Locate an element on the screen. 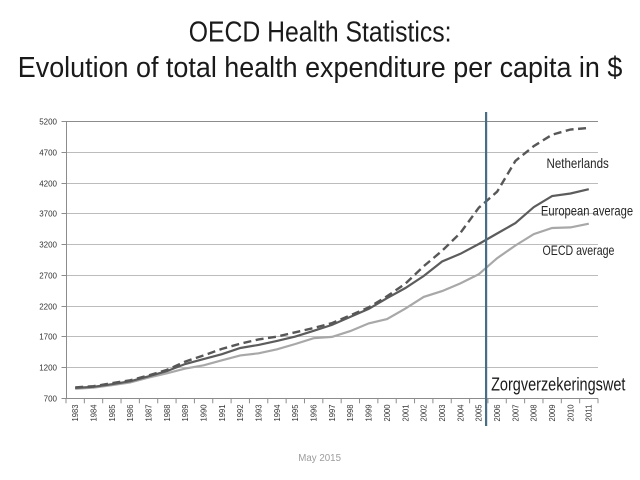 The height and width of the screenshot is (480, 640). svg-text: 2006 is located at coordinates (497, 412).